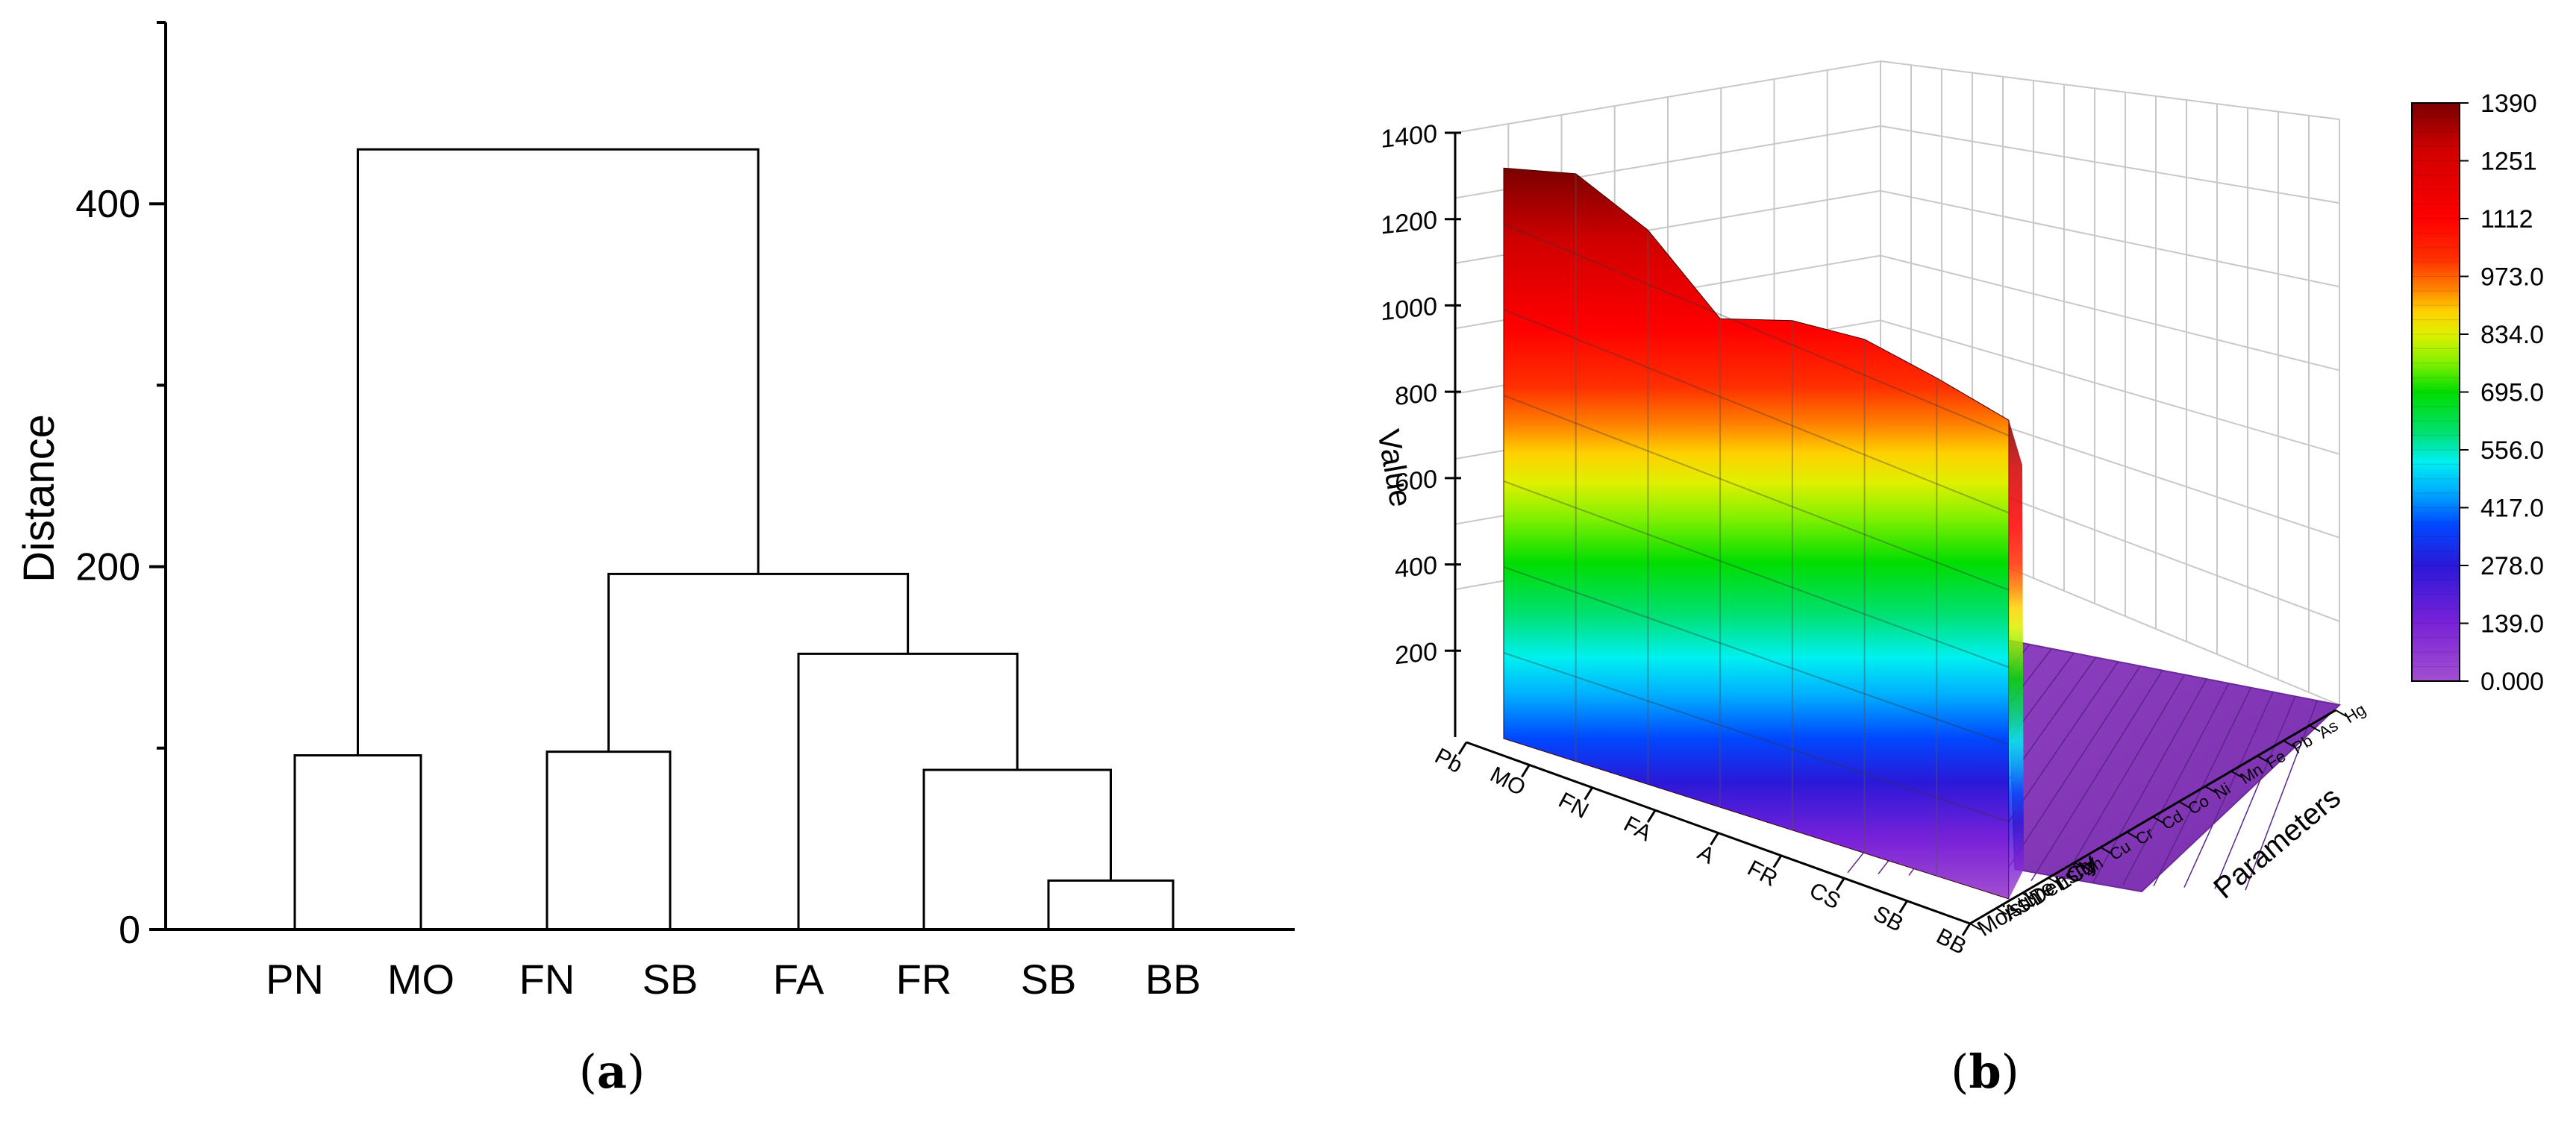 This screenshot has height=1122, width=2576. I want to click on y-tick-label: 0, so click(129, 931).